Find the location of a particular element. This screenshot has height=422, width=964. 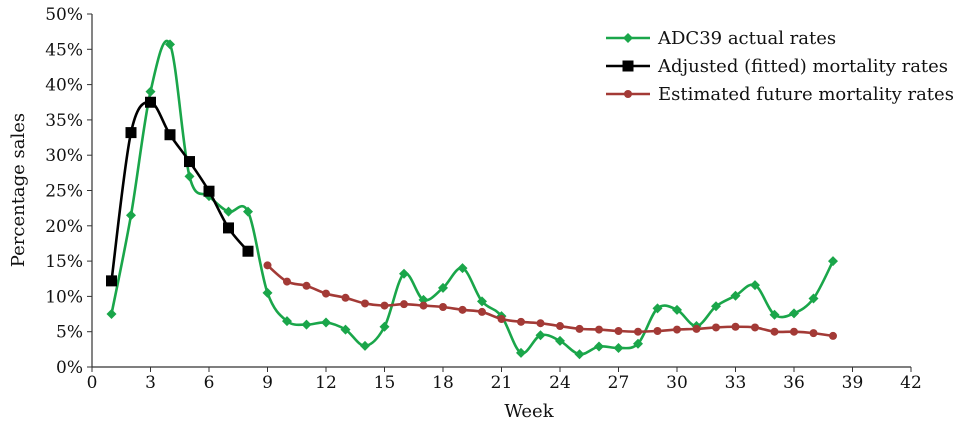

y-tick-label: 20% is located at coordinates (64, 227).